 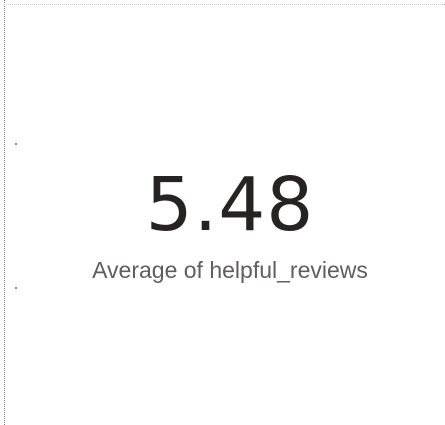 I want to click on card-category-label: Average of helpful_reviews, so click(x=230, y=270).